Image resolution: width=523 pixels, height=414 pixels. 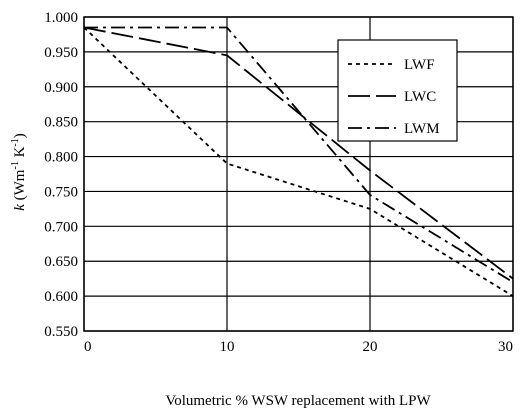 What do you see at coordinates (88, 347) in the screenshot?
I see `x-tick-label: 0` at bounding box center [88, 347].